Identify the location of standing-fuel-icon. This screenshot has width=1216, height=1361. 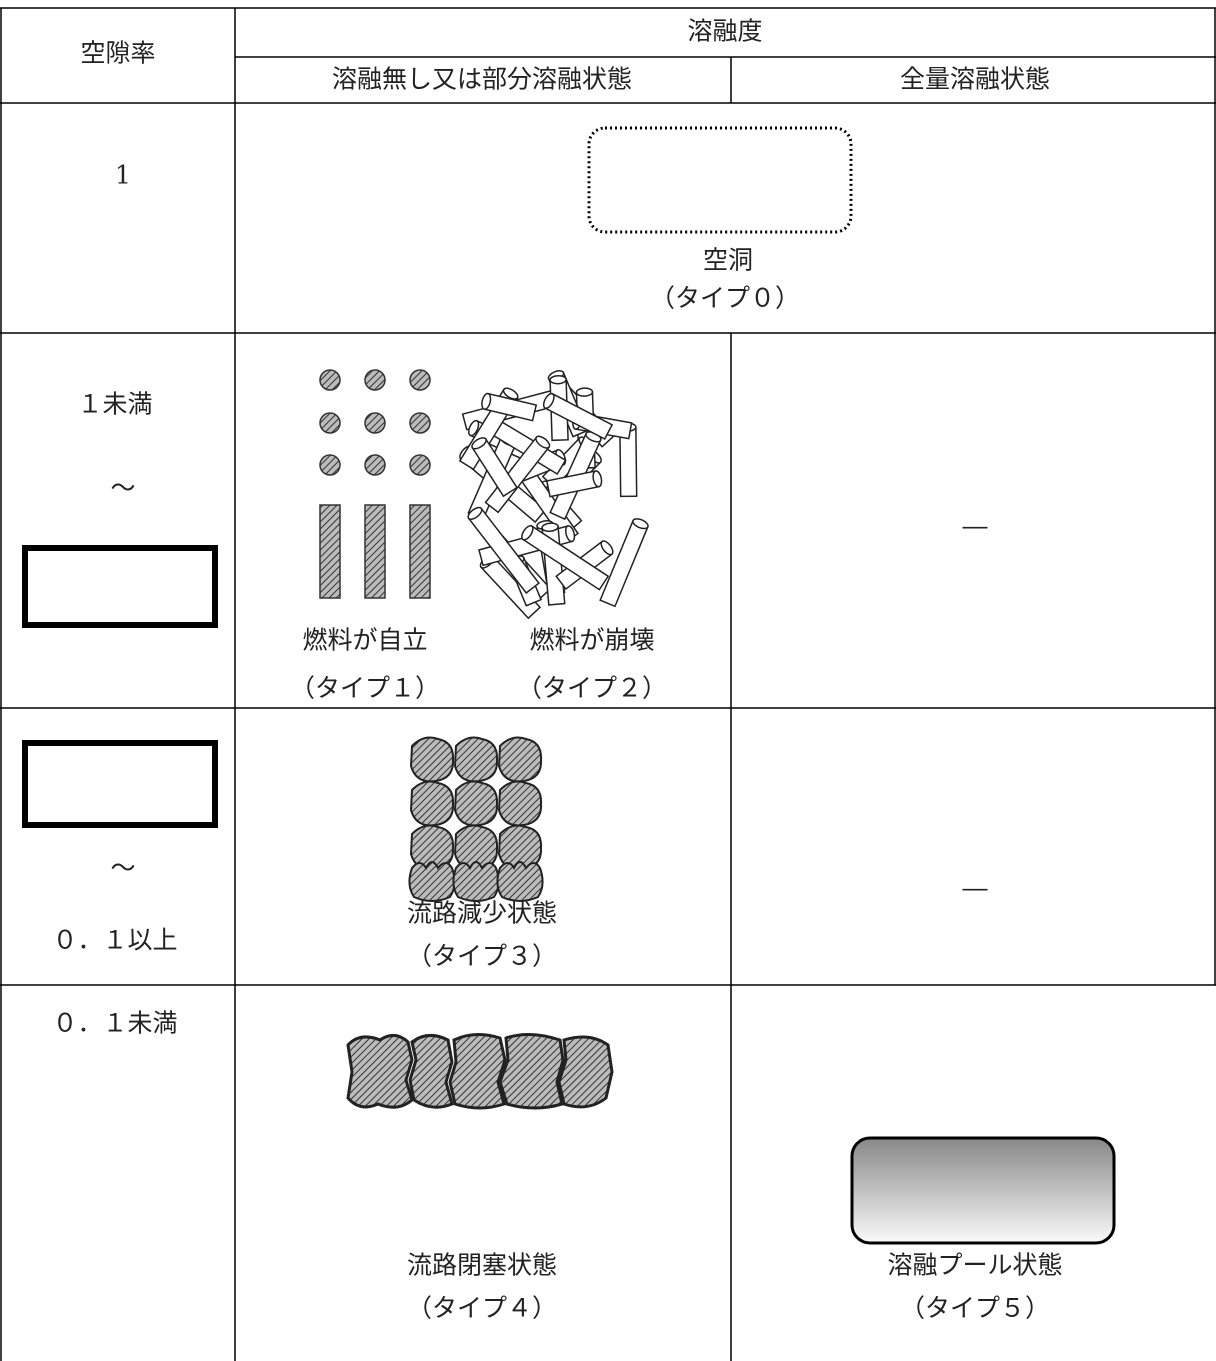
(375, 484).